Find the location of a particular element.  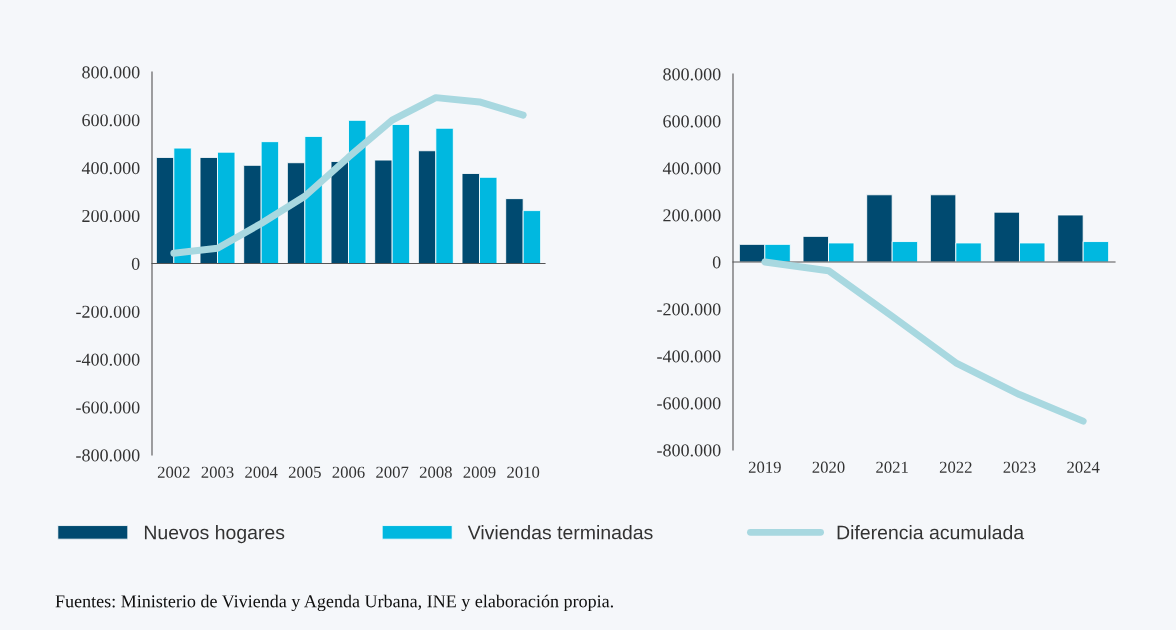

x-tick-label: 2022 is located at coordinates (955, 467).